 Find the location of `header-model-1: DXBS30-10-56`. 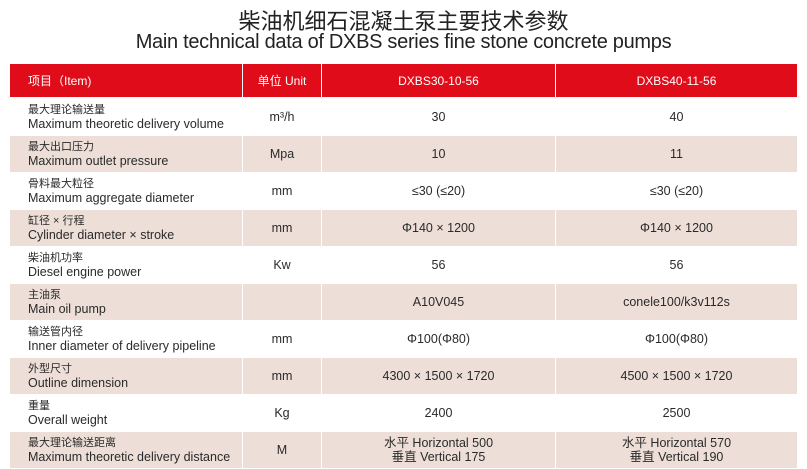

header-model-1: DXBS30-10-56 is located at coordinates (439, 81).